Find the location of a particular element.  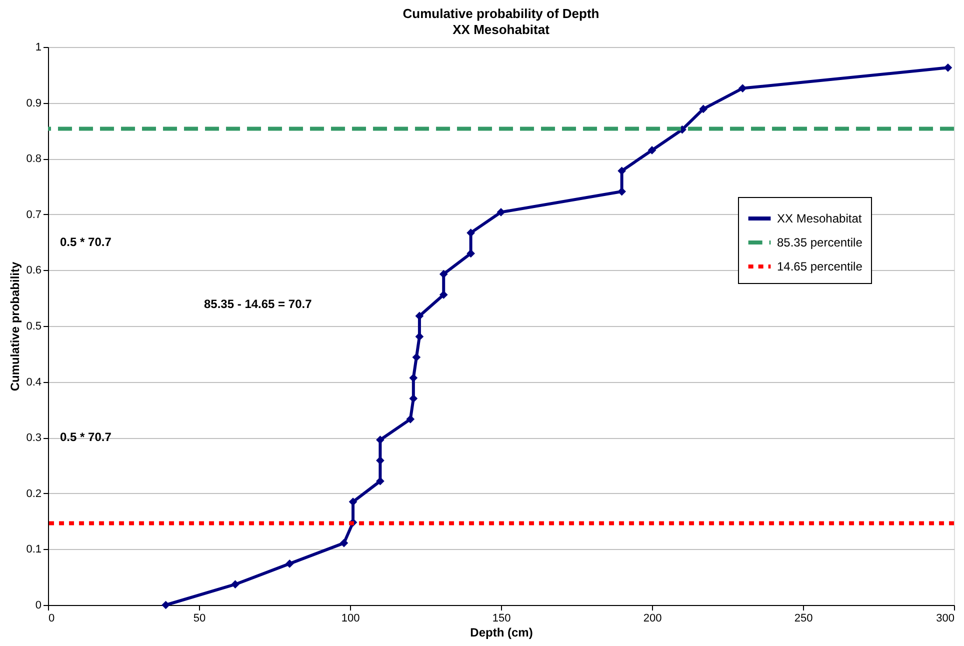

x-tick-label: 100 is located at coordinates (350, 618).